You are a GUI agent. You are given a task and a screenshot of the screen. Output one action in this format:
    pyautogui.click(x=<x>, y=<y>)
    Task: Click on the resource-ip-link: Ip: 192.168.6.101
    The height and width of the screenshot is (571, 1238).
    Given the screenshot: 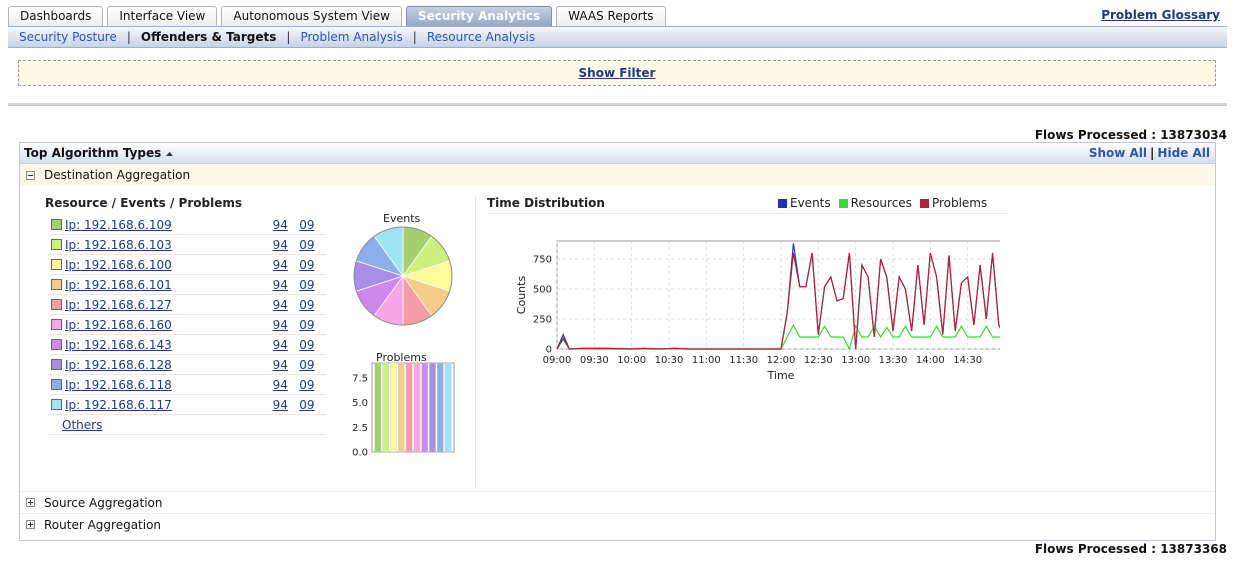 What is the action you would take?
    pyautogui.click(x=118, y=284)
    